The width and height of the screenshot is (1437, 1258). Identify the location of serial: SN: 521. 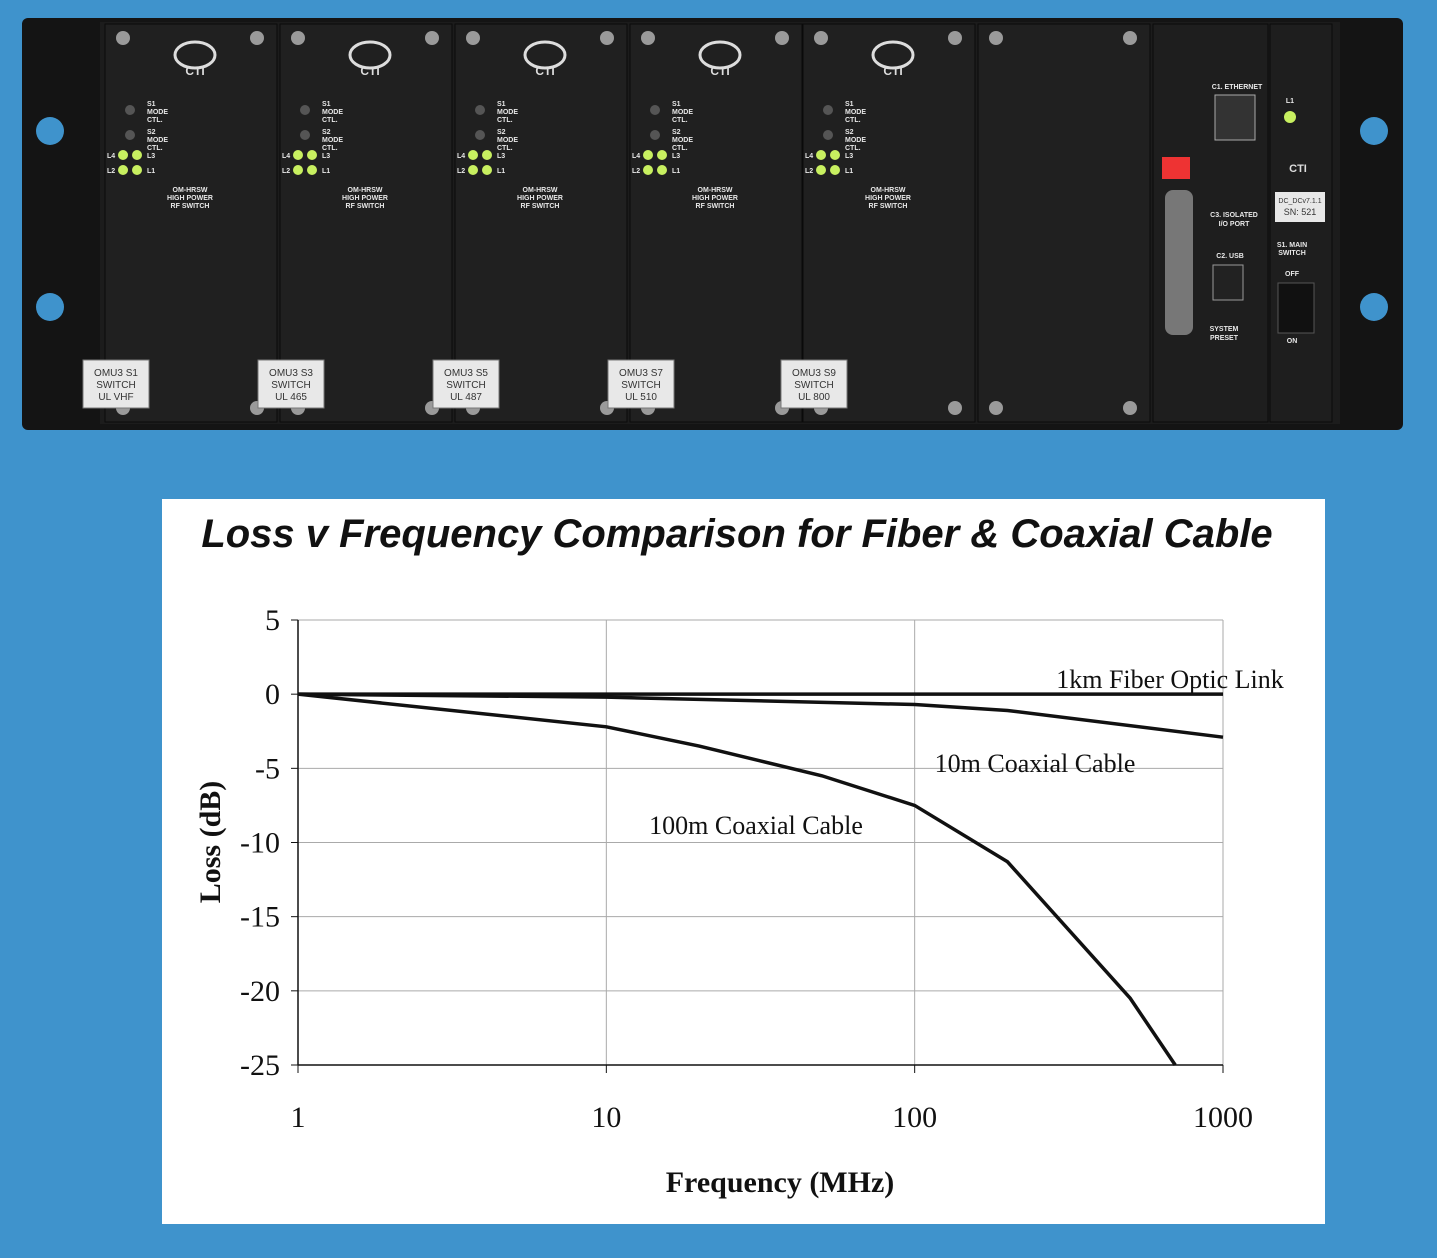
(1300, 212).